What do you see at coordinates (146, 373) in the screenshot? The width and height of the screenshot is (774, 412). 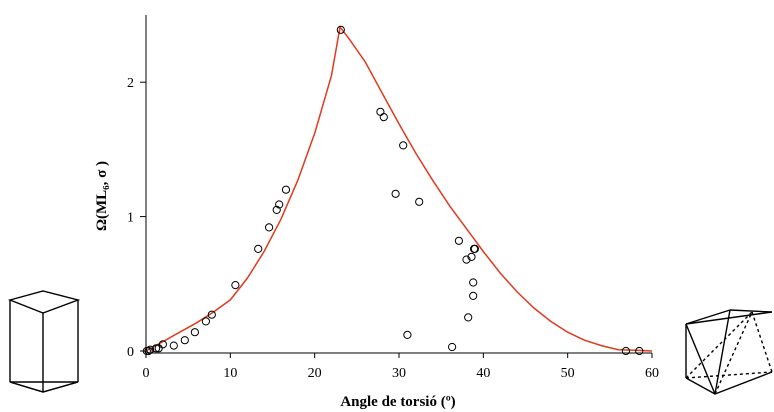 I see `x-tick-label: 0` at bounding box center [146, 373].